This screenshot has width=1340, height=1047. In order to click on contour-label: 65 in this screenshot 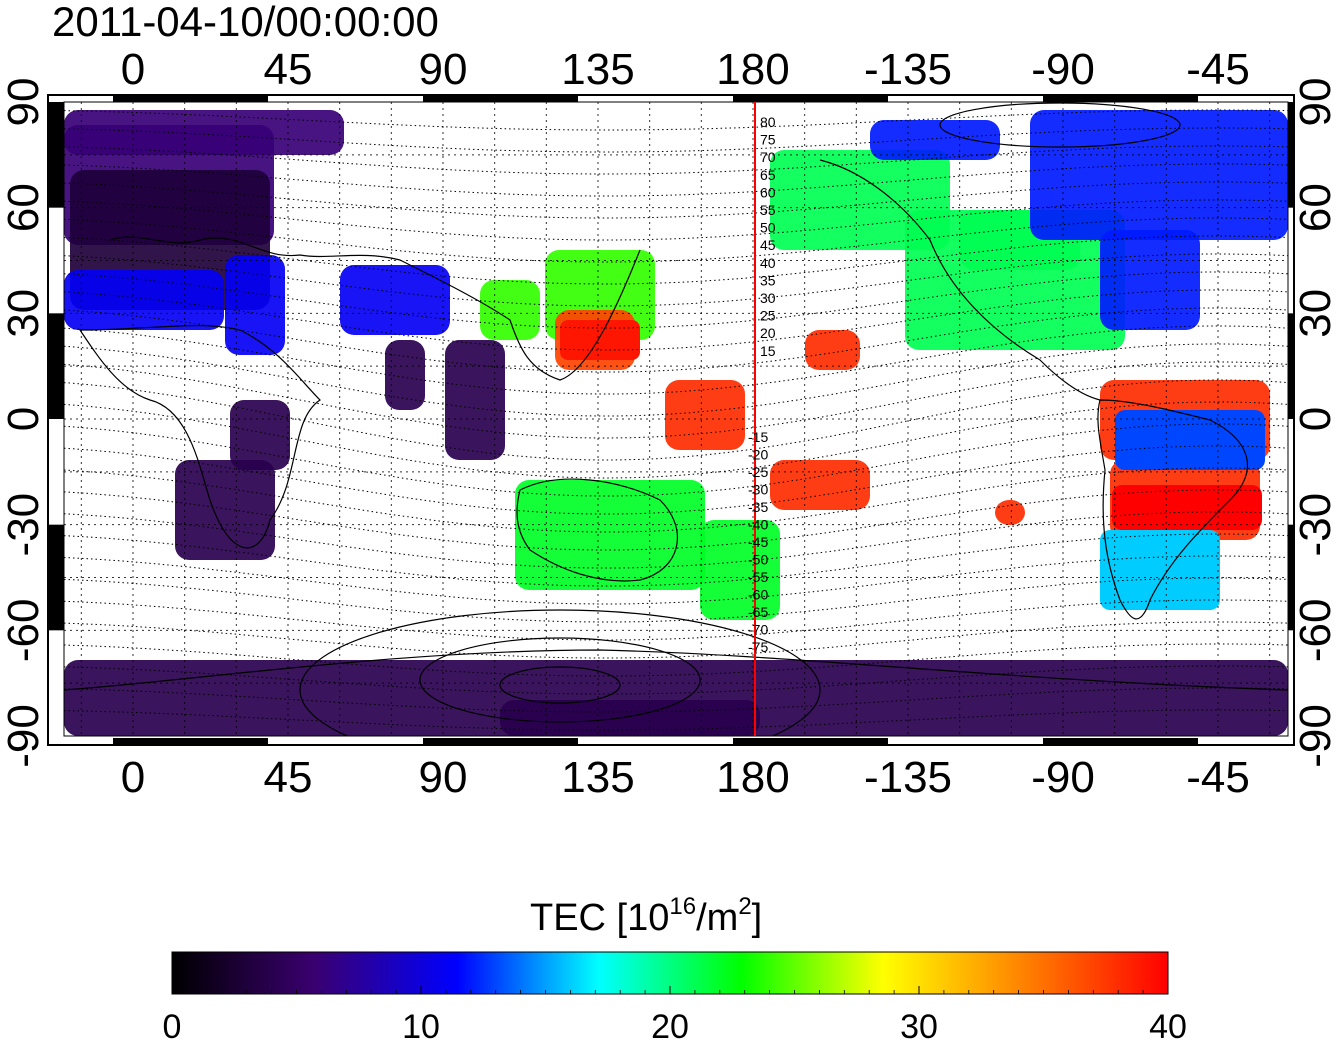, I will do `click(768, 175)`.